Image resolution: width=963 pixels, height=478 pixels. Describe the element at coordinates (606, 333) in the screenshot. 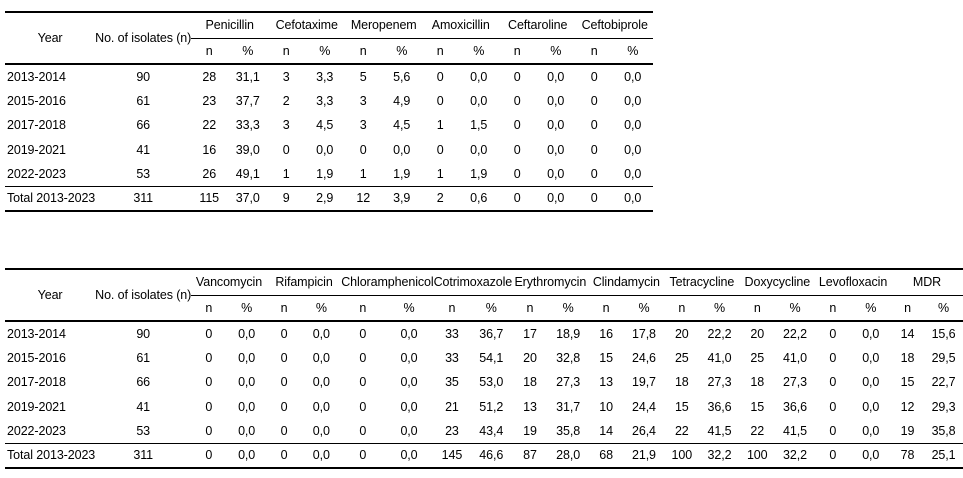

I see `n-value-cell: 16` at that location.